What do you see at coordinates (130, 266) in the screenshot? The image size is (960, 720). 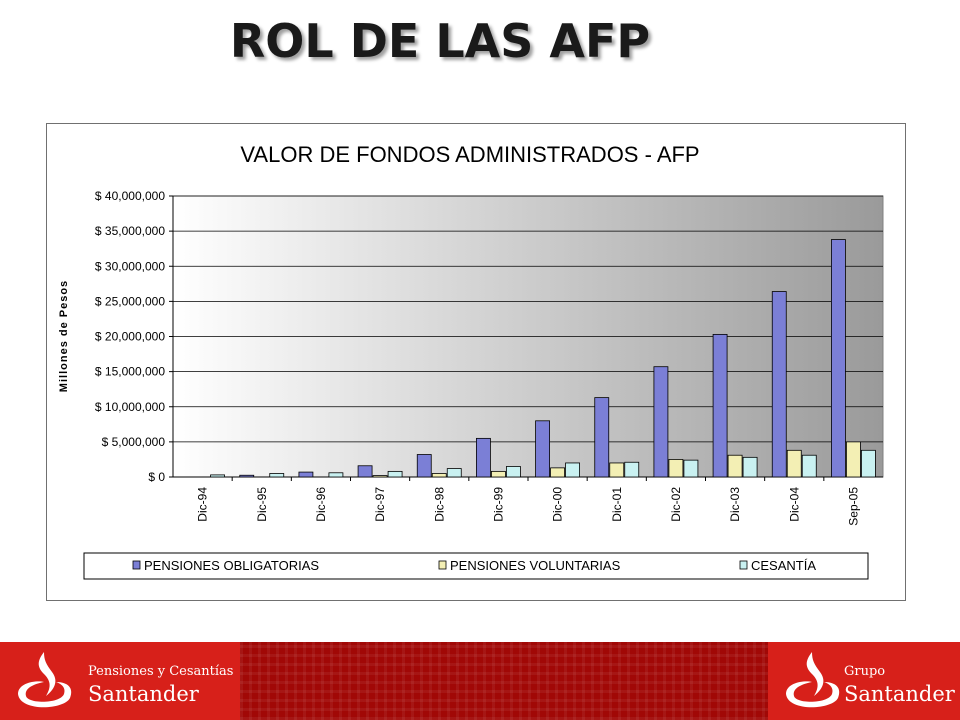 I see `y-tick-label: $ 30,000,000` at bounding box center [130, 266].